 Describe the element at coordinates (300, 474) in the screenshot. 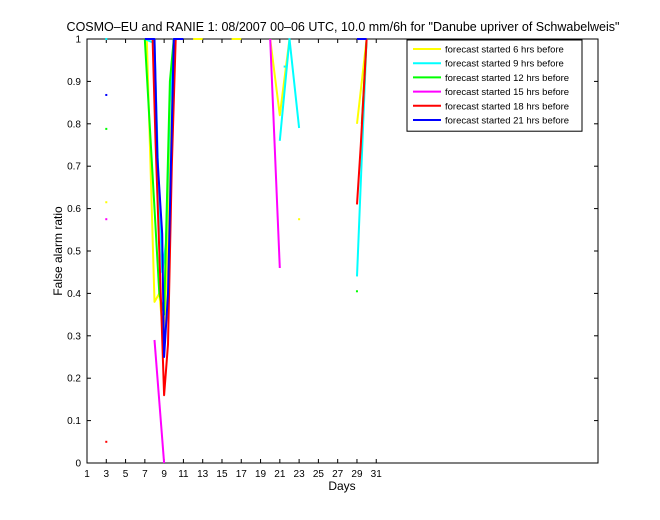

I see `x-tick-label: 23` at that location.